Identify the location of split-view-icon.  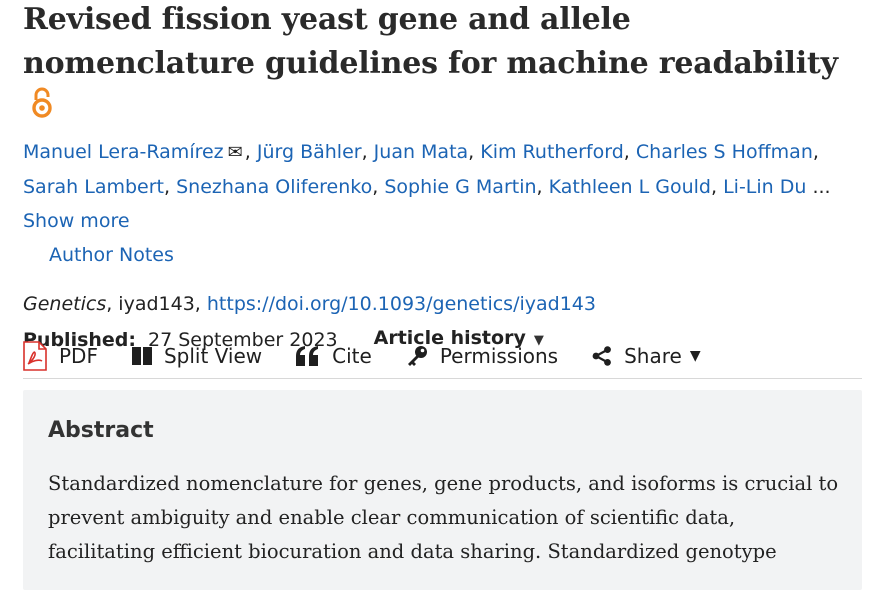
(141, 355).